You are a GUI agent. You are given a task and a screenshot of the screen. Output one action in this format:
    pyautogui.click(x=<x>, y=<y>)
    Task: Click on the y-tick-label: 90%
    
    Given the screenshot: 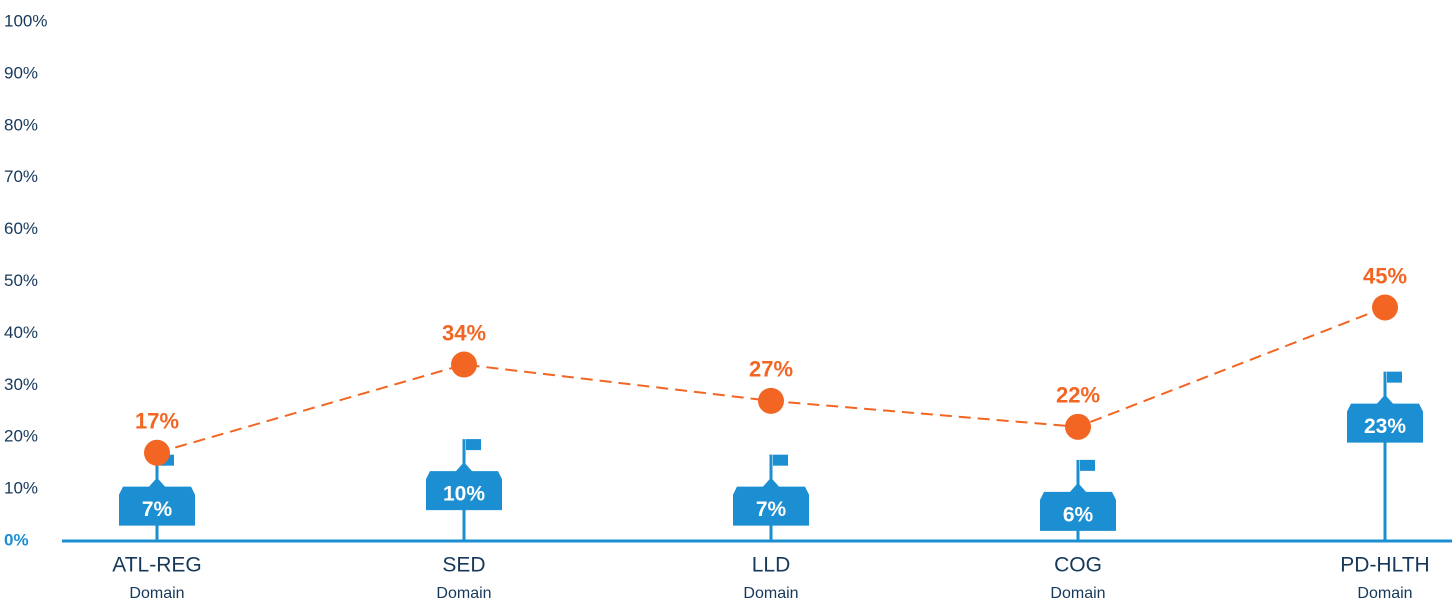 What is the action you would take?
    pyautogui.click(x=21, y=72)
    